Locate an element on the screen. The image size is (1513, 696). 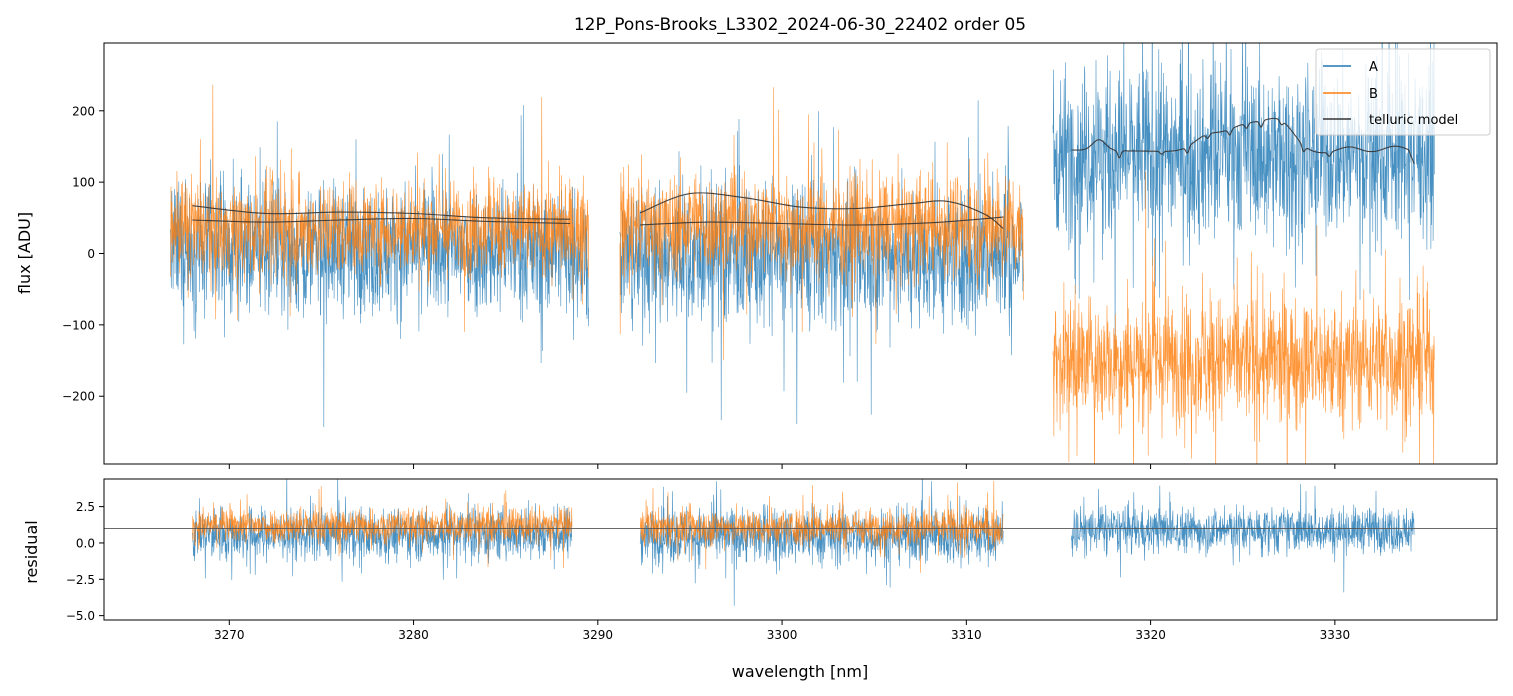
bottom-y-ticks: −5.0 −2.5 0.0 2.5 is located at coordinates (85, 561).